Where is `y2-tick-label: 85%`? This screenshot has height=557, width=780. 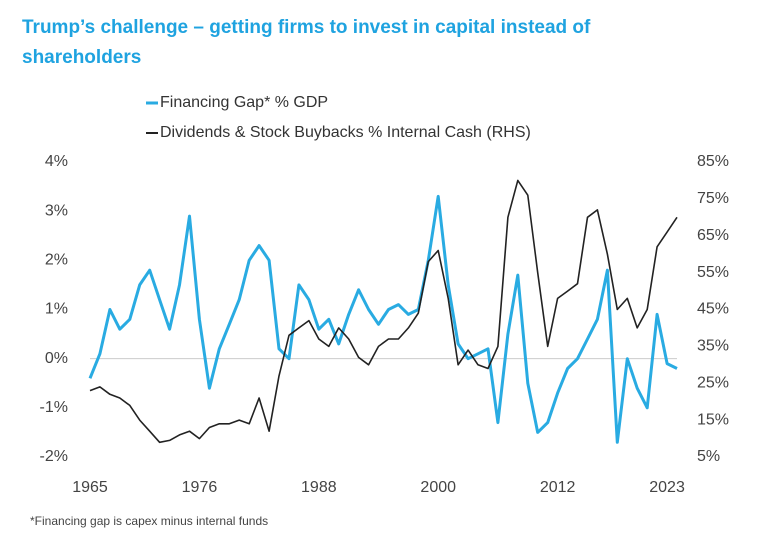 y2-tick-label: 85% is located at coordinates (713, 161).